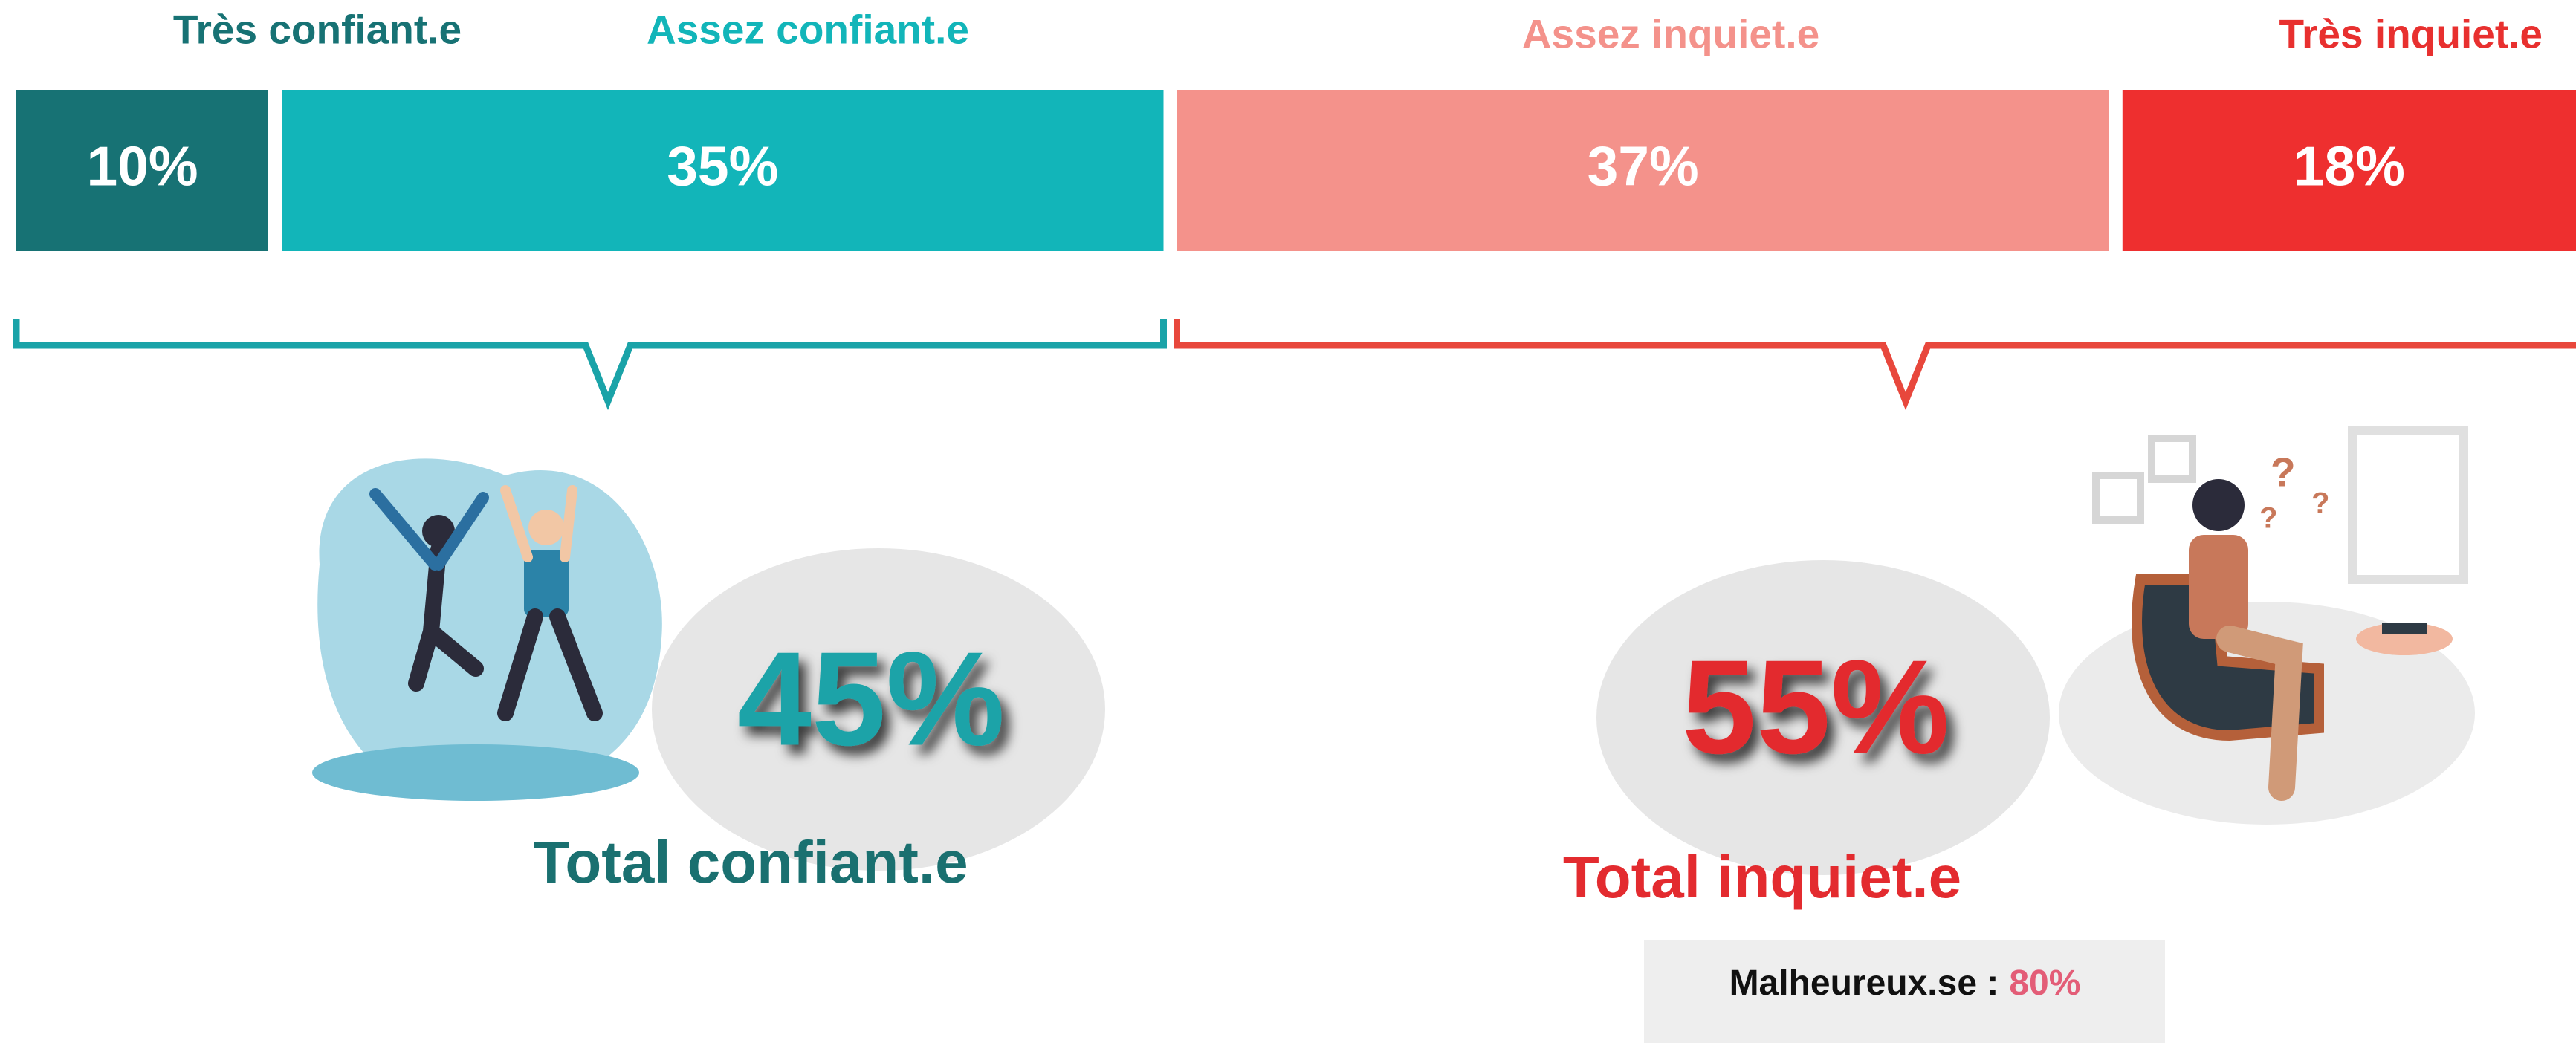 Image resolution: width=2576 pixels, height=1043 pixels. I want to click on note-box, so click(1905, 991).